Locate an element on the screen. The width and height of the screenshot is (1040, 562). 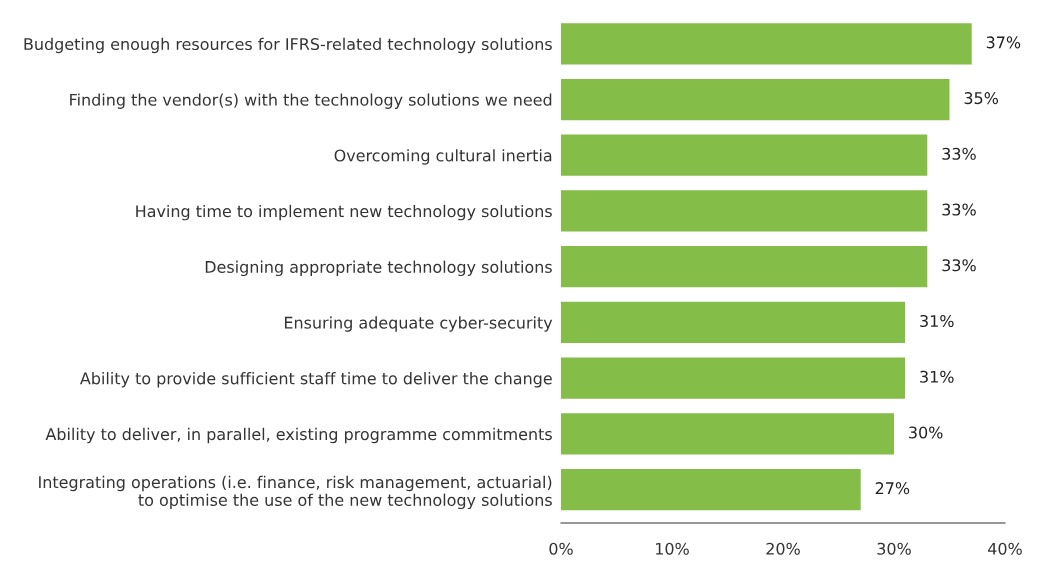
y-tick-label: Finding the vendor(s) with the technology solutions we need is located at coordinates (311, 101).